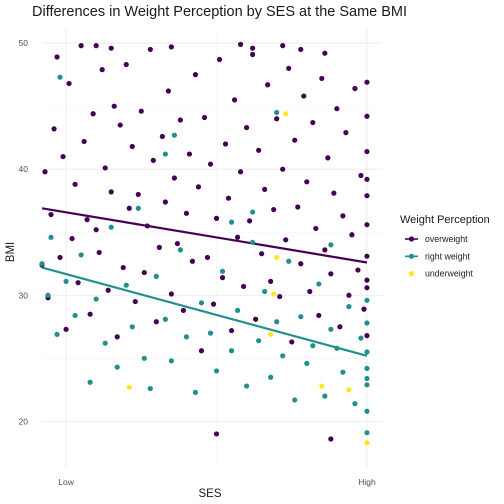 The image size is (504, 504). Describe the element at coordinates (24, 232) in the screenshot. I see `y-tick-labels: 20 30 40 50` at that location.